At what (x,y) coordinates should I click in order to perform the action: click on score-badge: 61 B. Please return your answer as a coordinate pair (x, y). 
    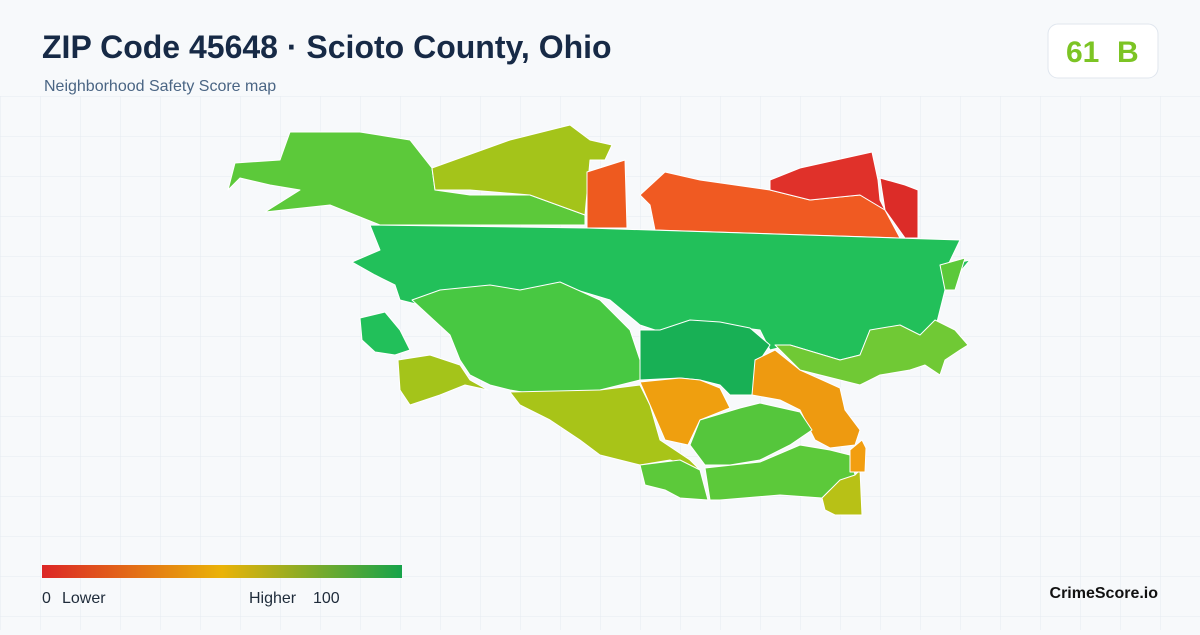
    Looking at the image, I should click on (1103, 51).